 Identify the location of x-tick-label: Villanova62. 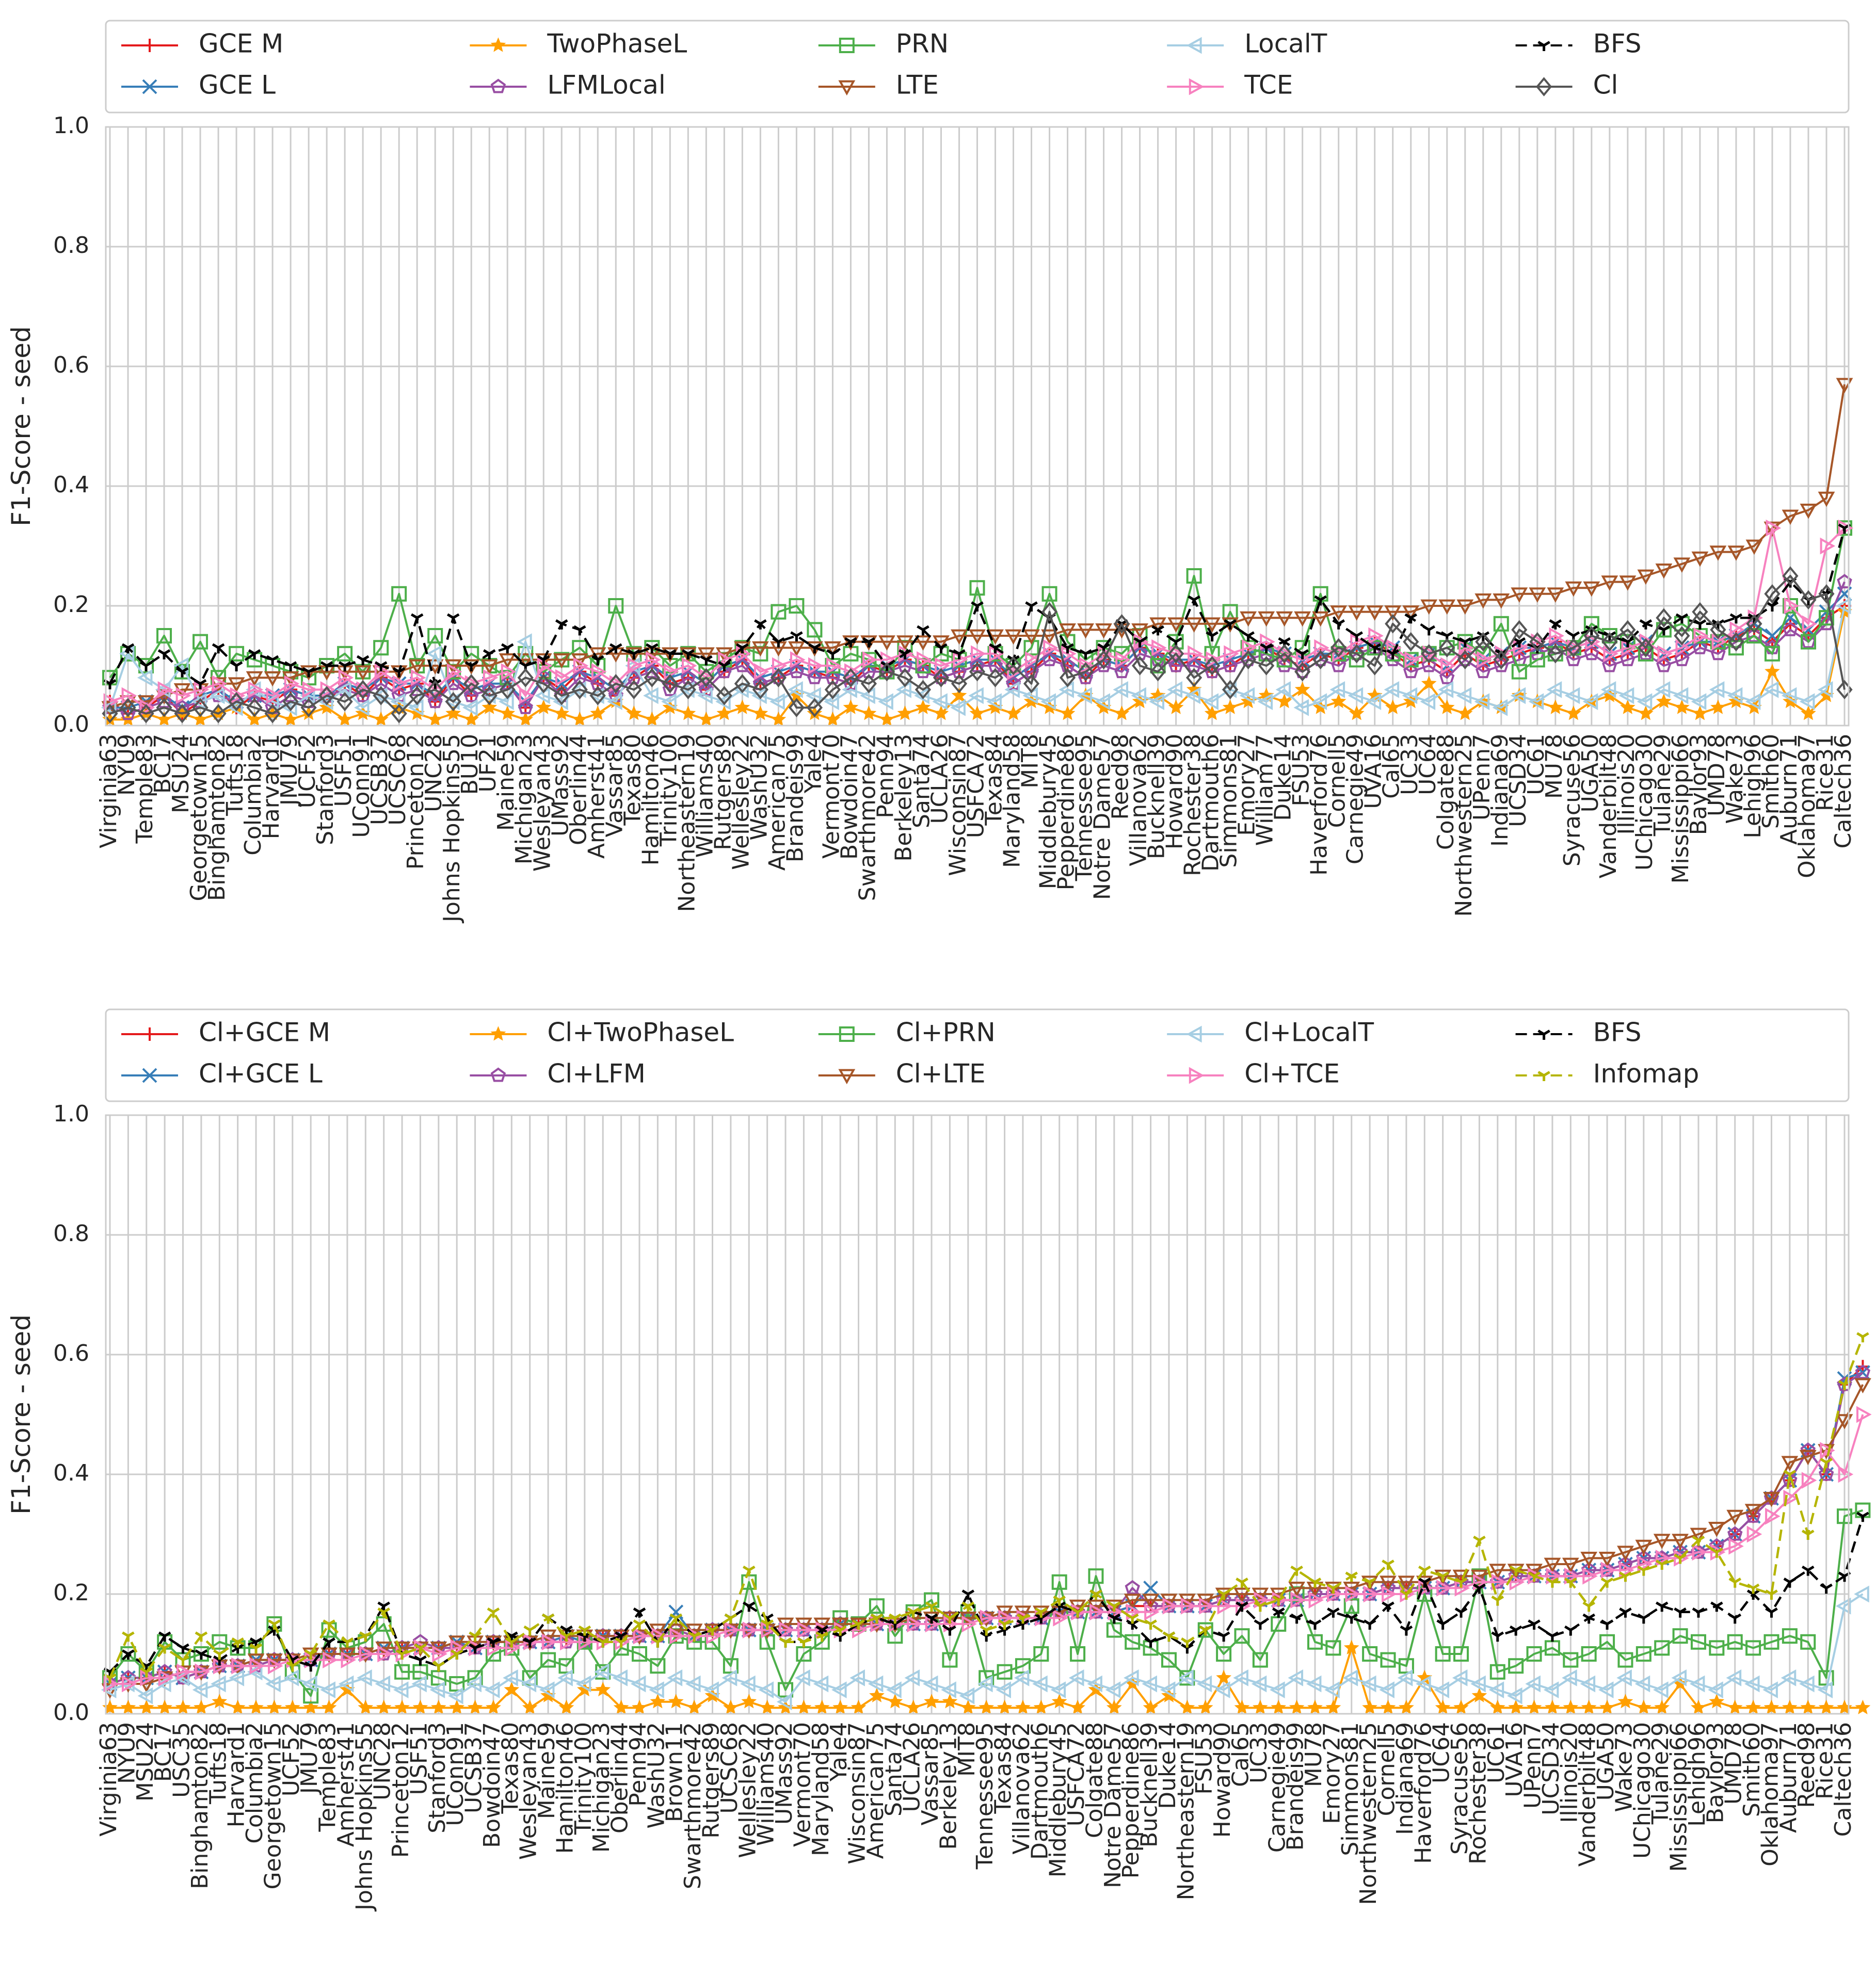
(1139, 800).